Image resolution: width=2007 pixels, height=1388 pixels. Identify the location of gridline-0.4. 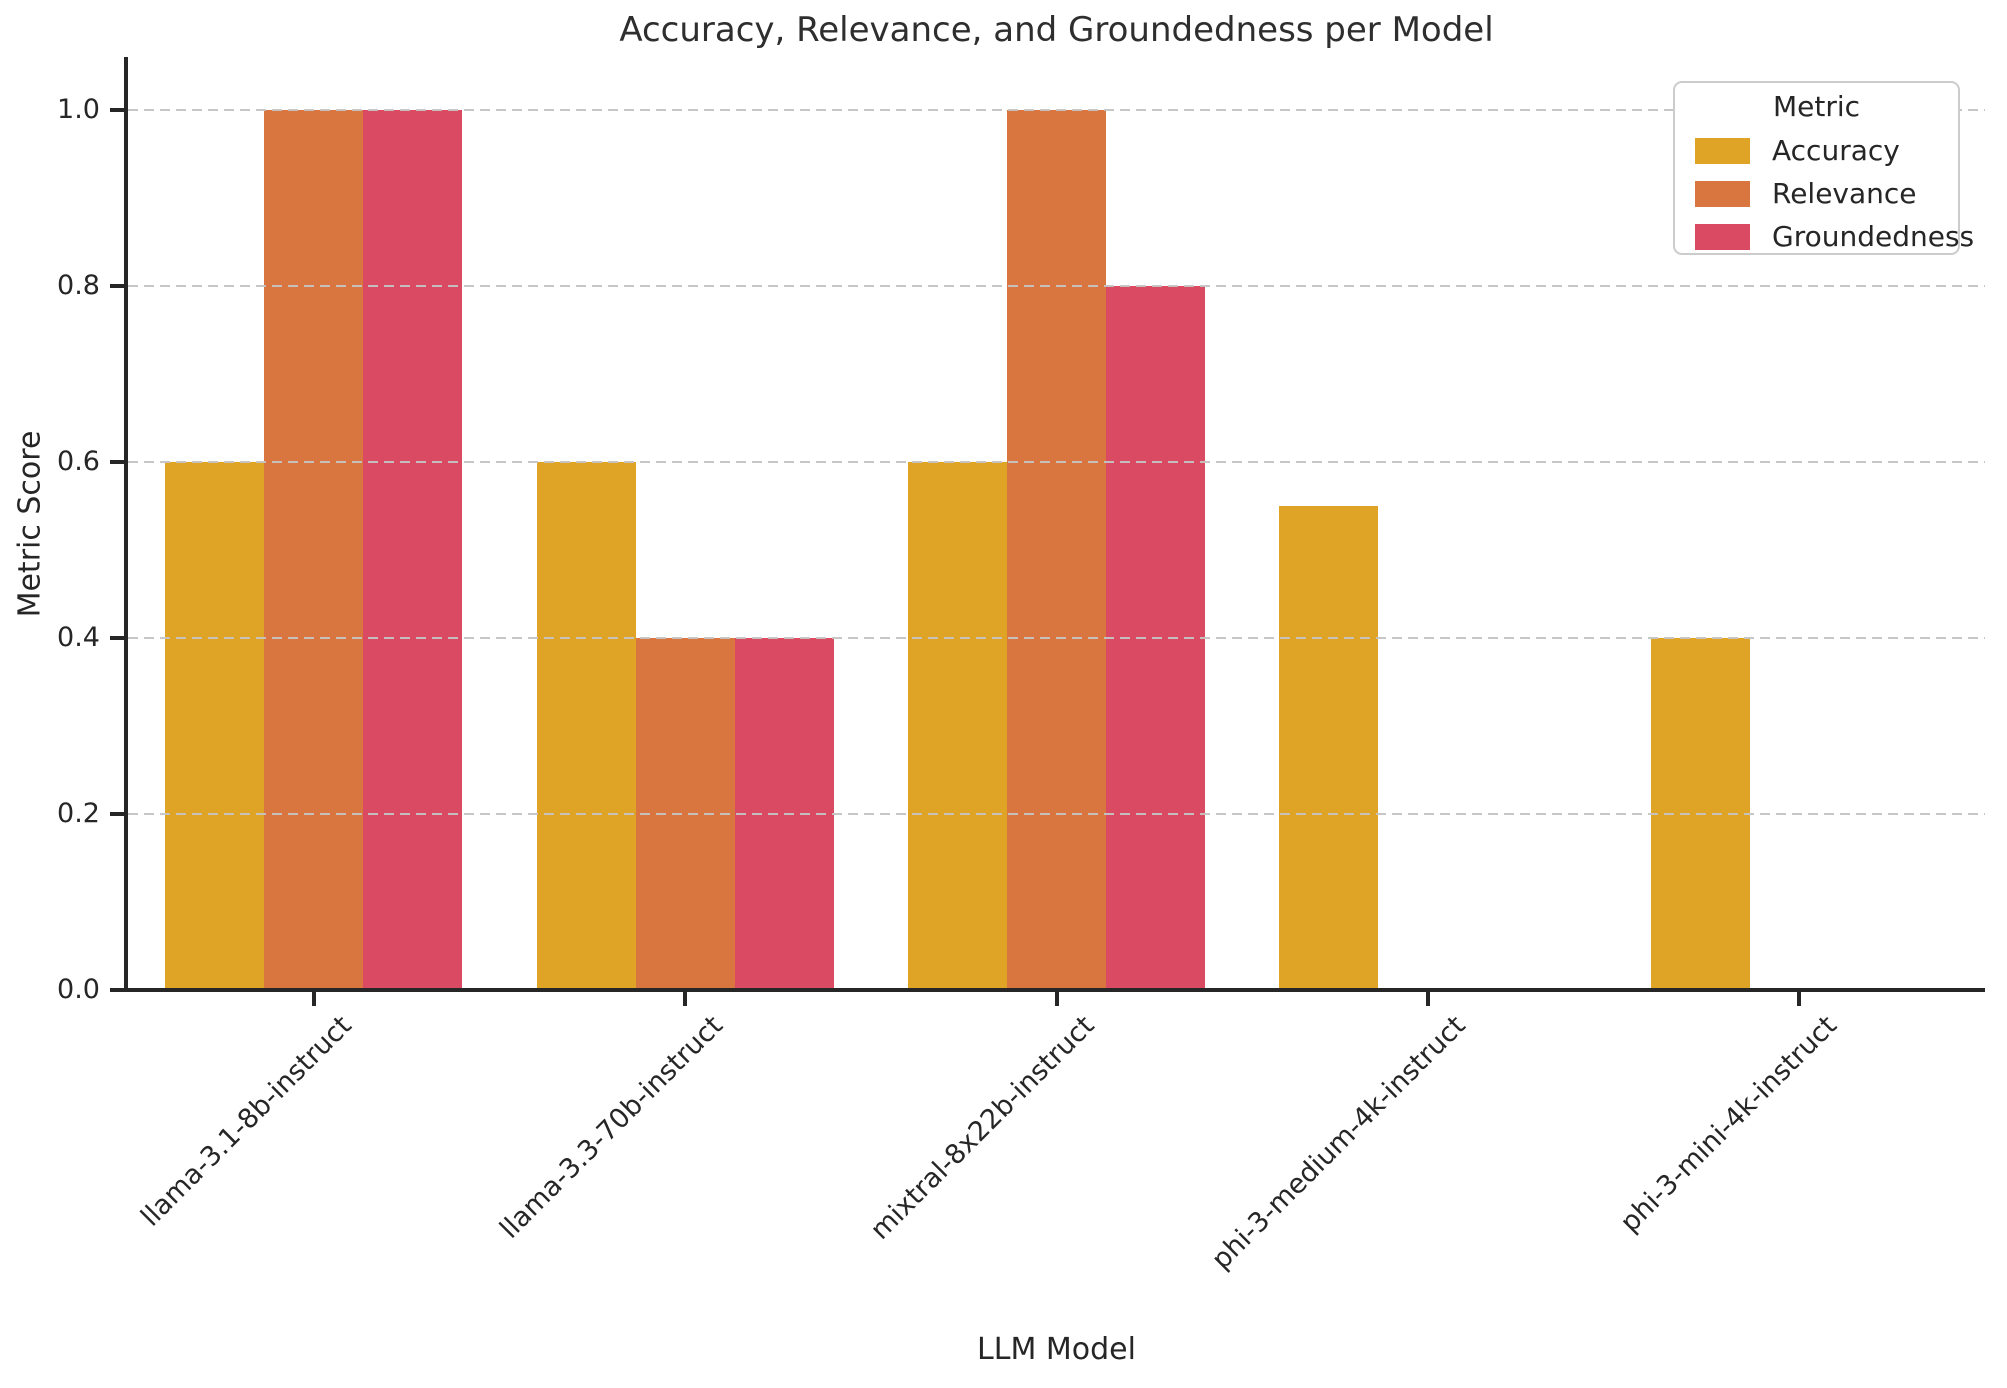
(1056, 638).